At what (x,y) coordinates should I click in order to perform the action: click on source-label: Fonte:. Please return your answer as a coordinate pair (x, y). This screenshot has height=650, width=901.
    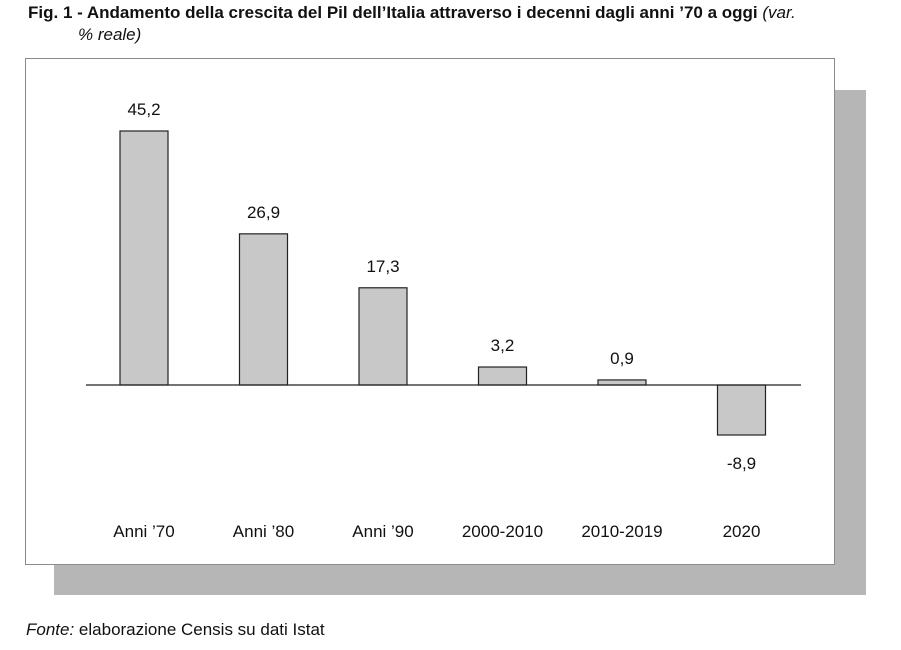
    Looking at the image, I should click on (50, 629).